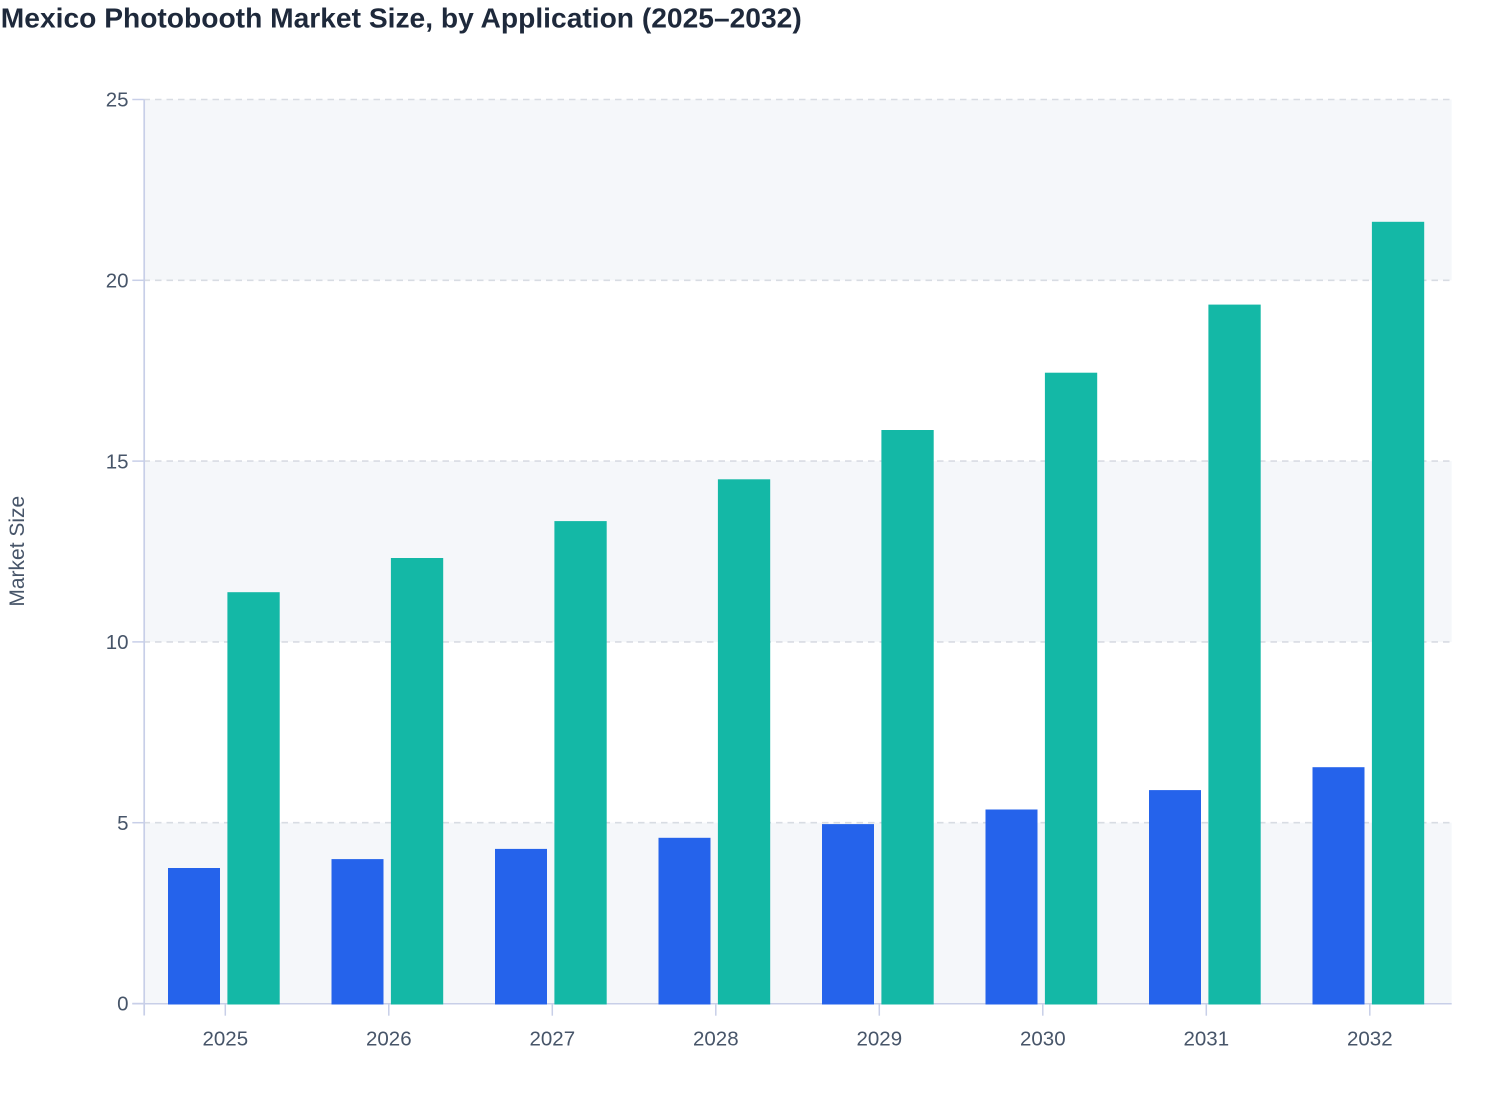 This screenshot has height=1120, width=1508. I want to click on svg-text: 15, so click(117, 461).